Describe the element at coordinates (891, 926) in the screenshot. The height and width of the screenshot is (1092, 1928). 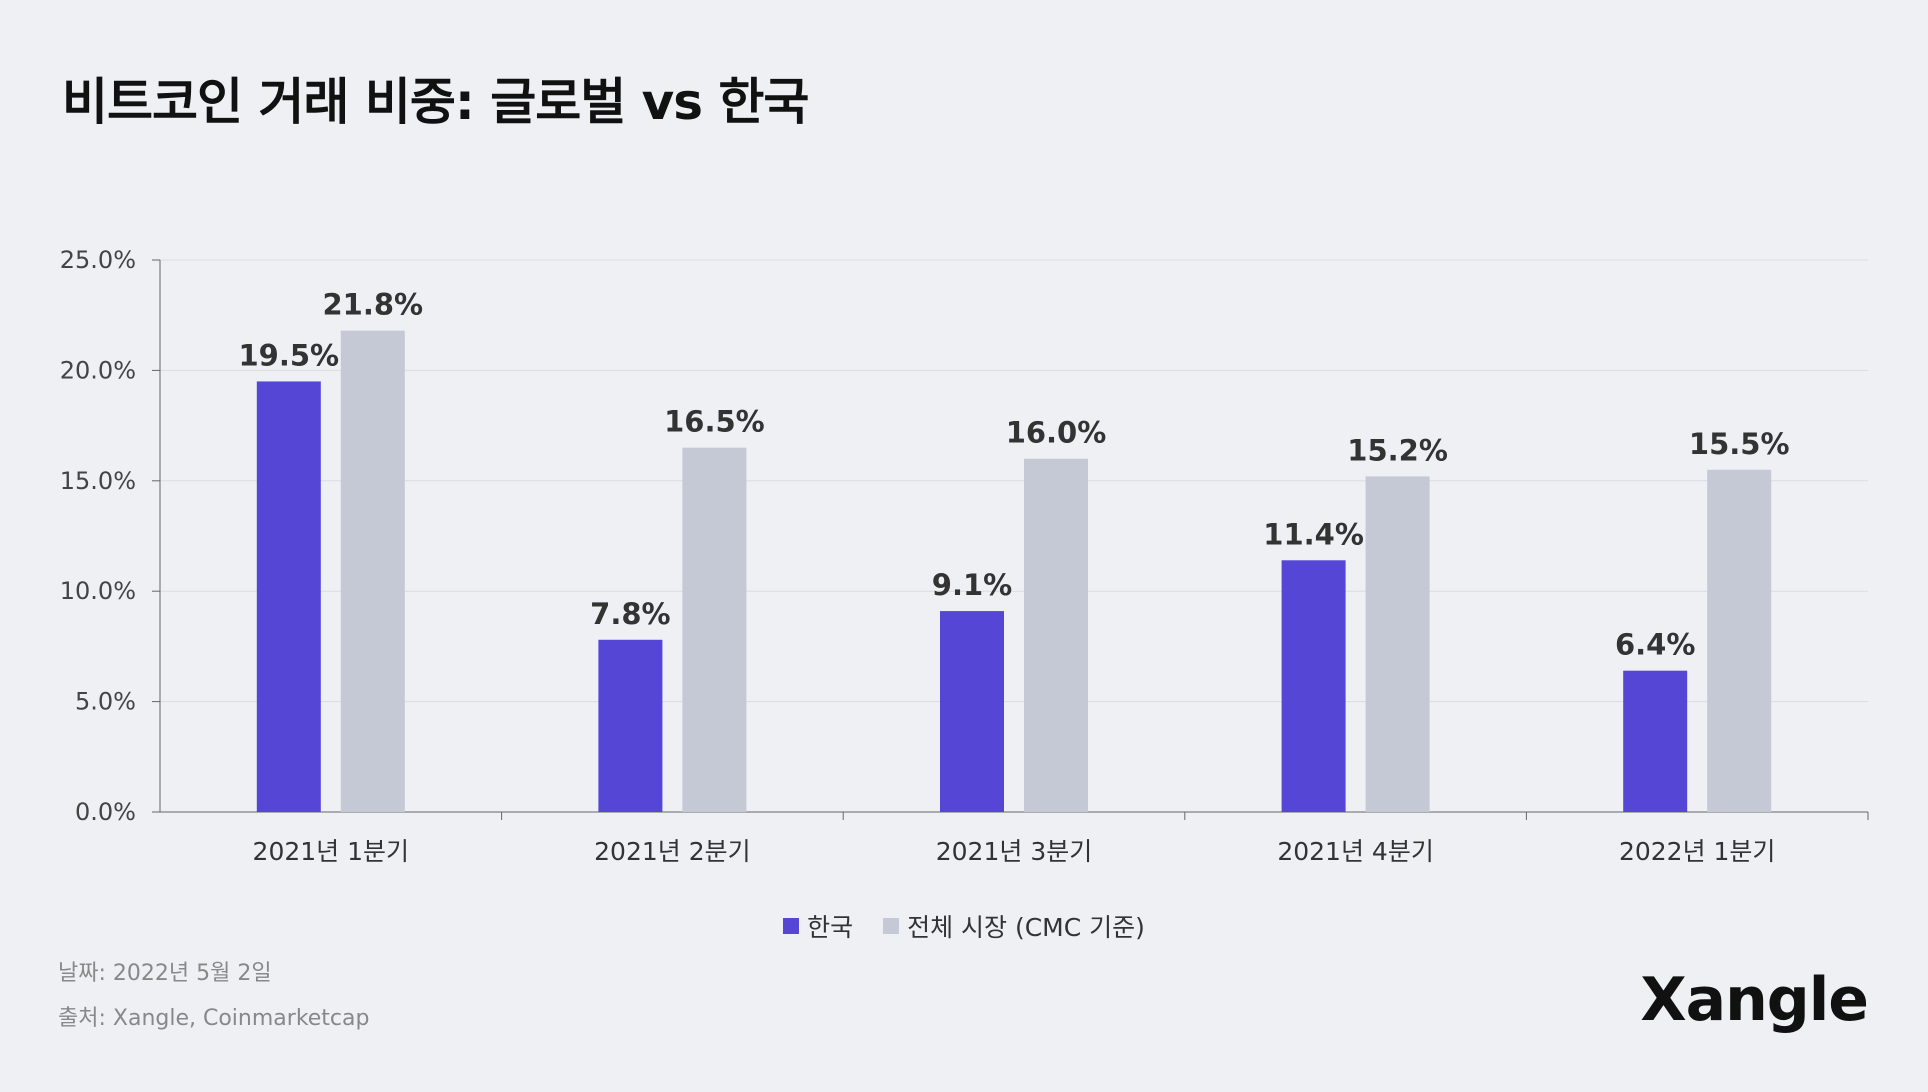
I see `legend-swatch-global` at that location.